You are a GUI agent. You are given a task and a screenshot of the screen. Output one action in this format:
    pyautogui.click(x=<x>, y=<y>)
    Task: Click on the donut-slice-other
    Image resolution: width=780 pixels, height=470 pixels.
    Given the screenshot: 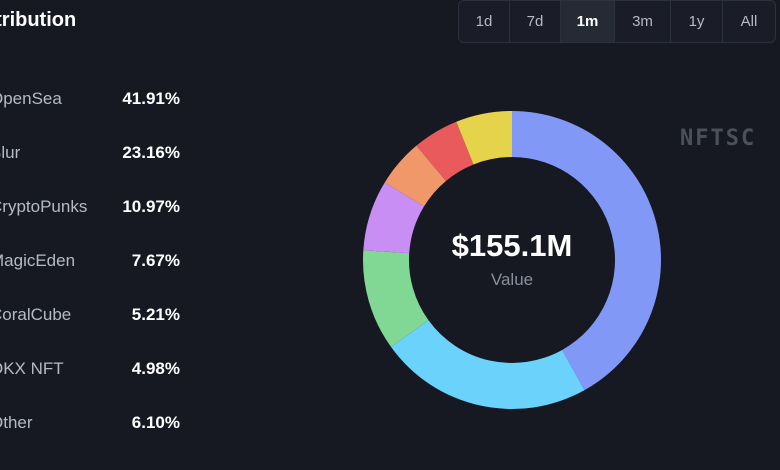 What is the action you would take?
    pyautogui.click(x=484, y=138)
    